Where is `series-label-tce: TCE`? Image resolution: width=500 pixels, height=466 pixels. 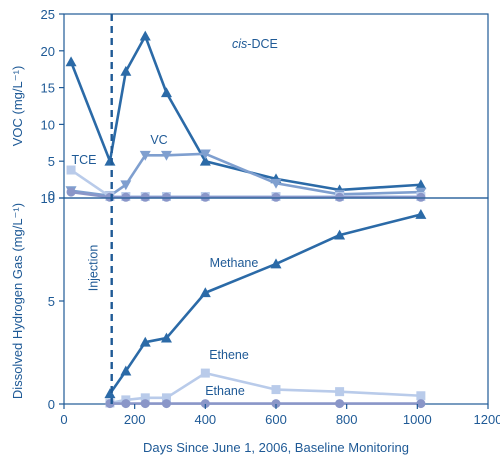 series-label-tce: TCE is located at coordinates (84, 160).